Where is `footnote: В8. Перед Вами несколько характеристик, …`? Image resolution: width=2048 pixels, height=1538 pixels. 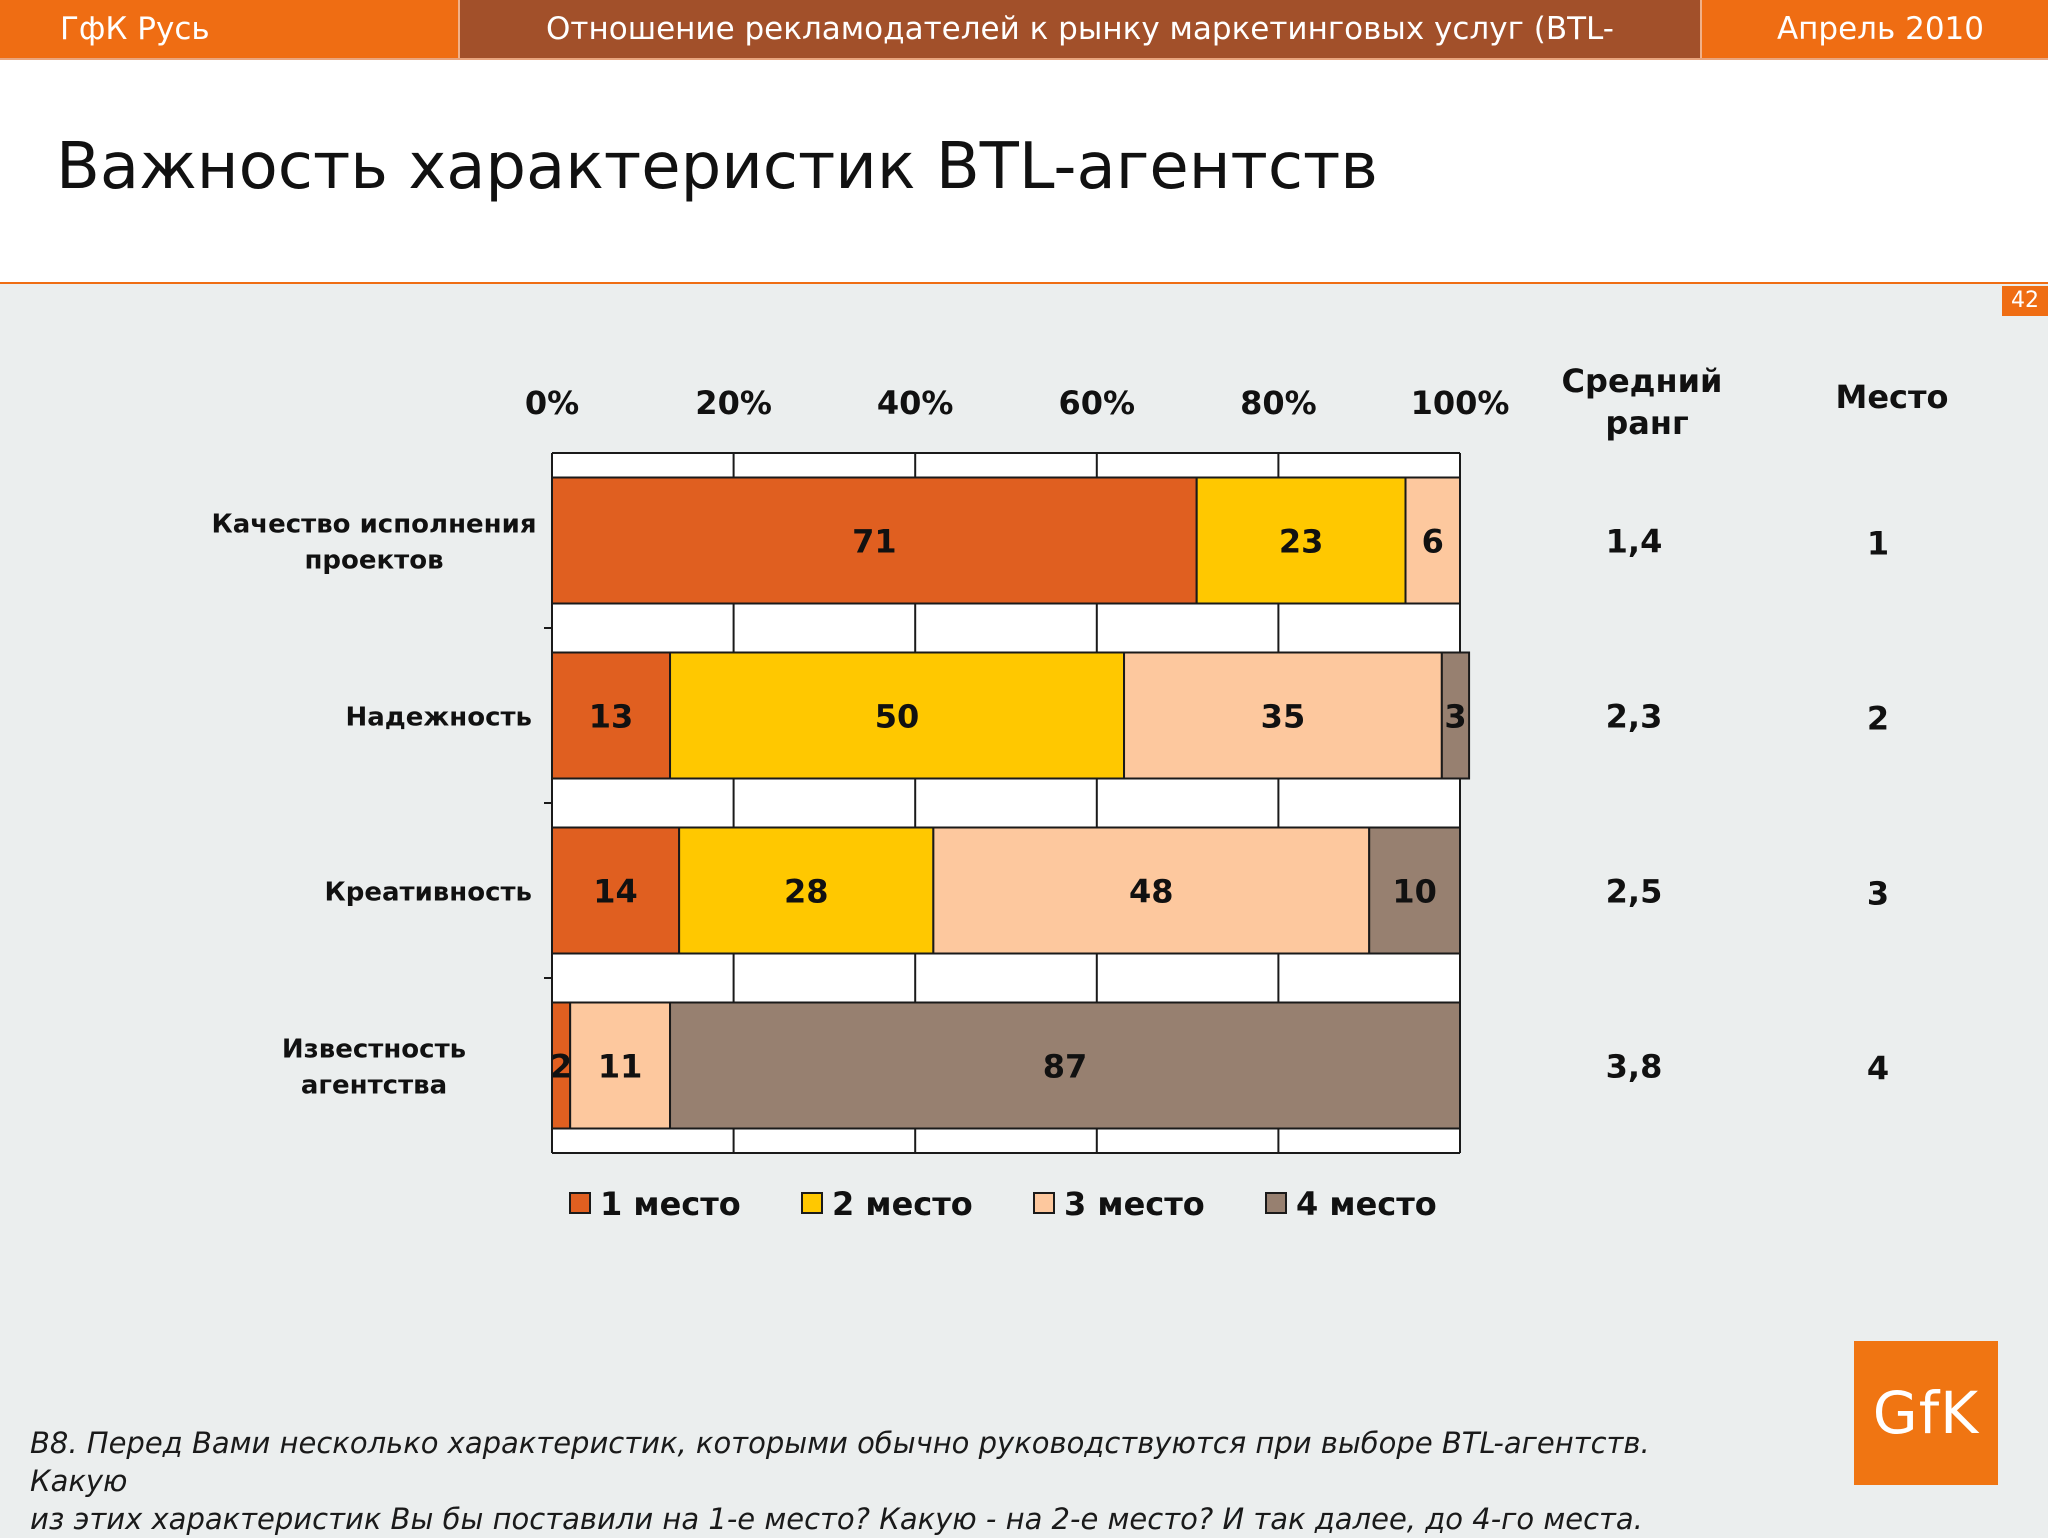
footnote: В8. Перед Вами несколько характеристик, … is located at coordinates (880, 1481).